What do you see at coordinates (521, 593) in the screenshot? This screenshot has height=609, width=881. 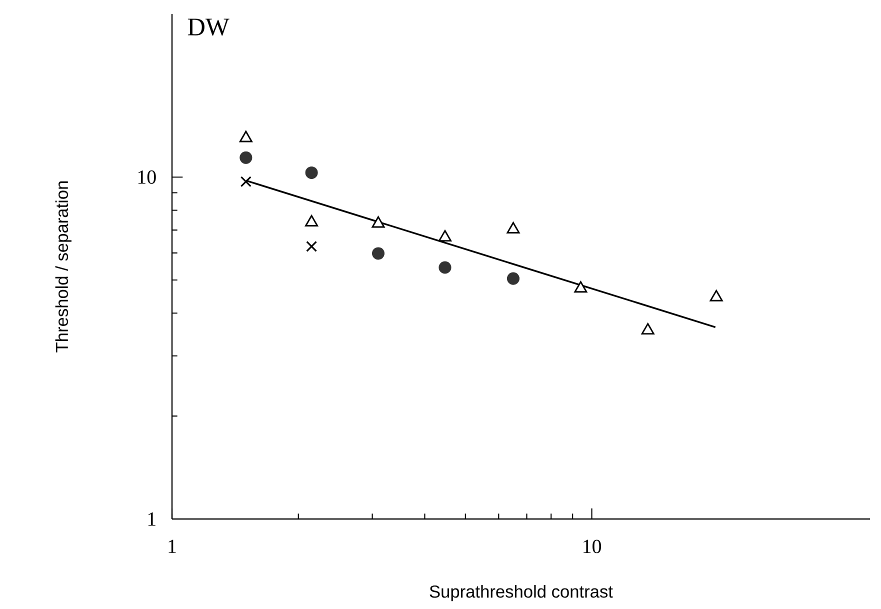 I see `x-axis-title: Suprathreshold contrast` at bounding box center [521, 593].